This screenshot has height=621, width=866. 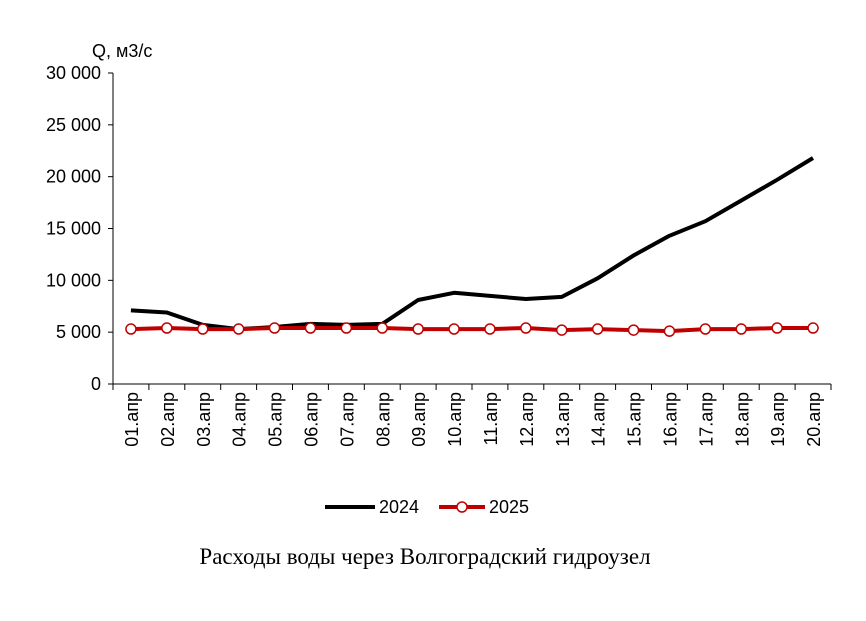 What do you see at coordinates (778, 419) in the screenshot?
I see `x-tick-label: 19.апр` at bounding box center [778, 419].